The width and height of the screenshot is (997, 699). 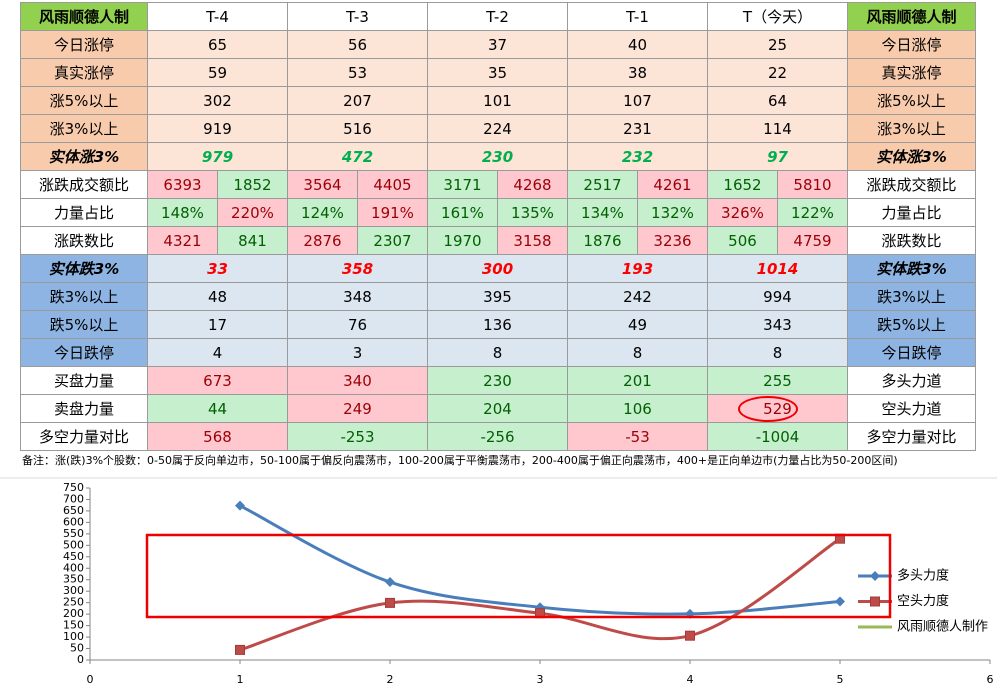 I want to click on legend-label: 风雨顺德人制作, so click(x=942, y=627).